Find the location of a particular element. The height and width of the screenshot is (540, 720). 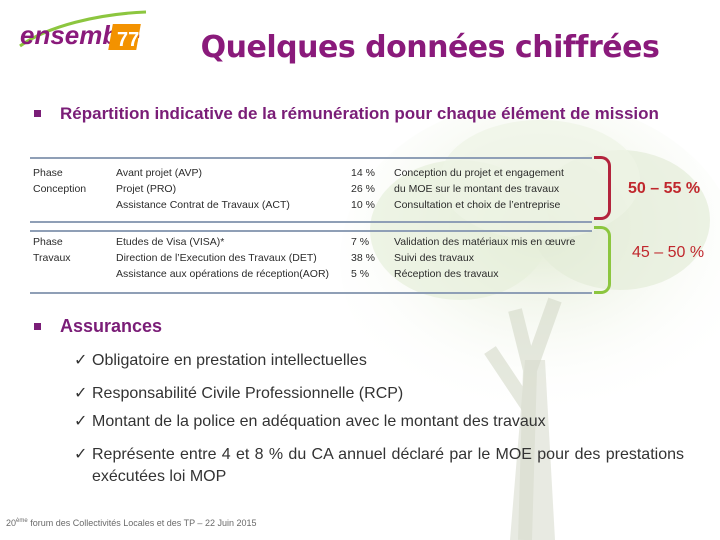

table-cell: 38 % is located at coordinates (363, 258).